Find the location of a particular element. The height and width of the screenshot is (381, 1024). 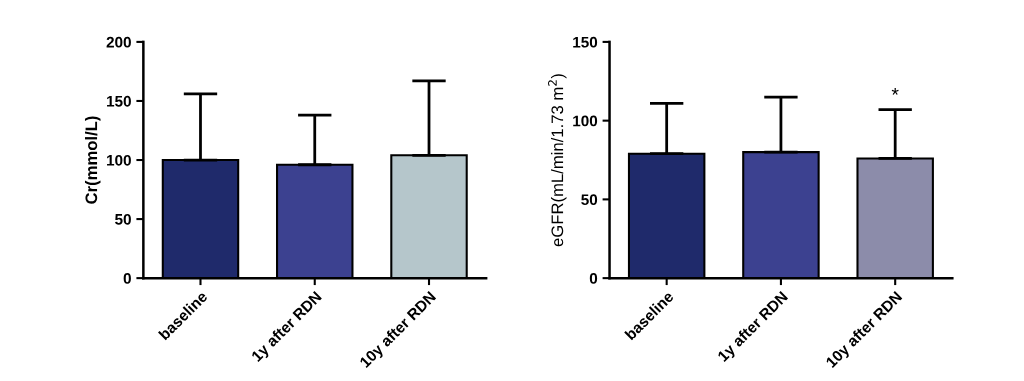

y-axis-title: Cr(mmol/L) is located at coordinates (92, 160).